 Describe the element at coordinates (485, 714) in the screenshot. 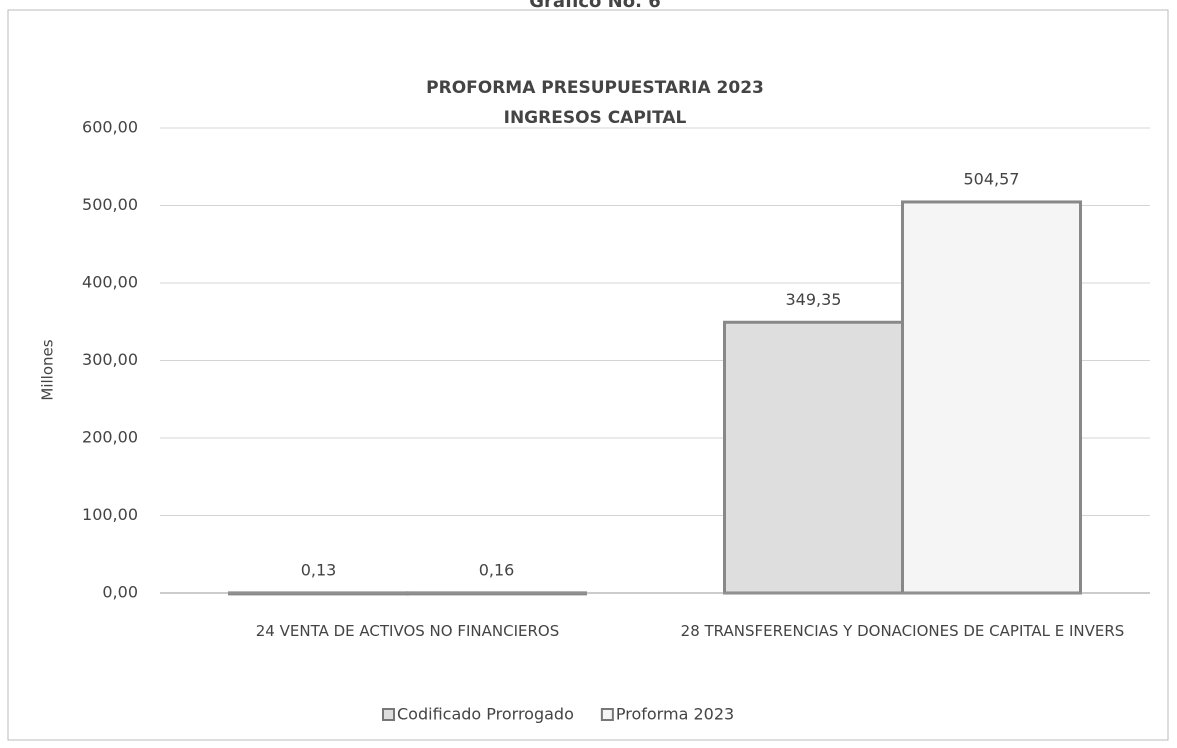

I see `legend-label: Codificado Prorrogado` at that location.